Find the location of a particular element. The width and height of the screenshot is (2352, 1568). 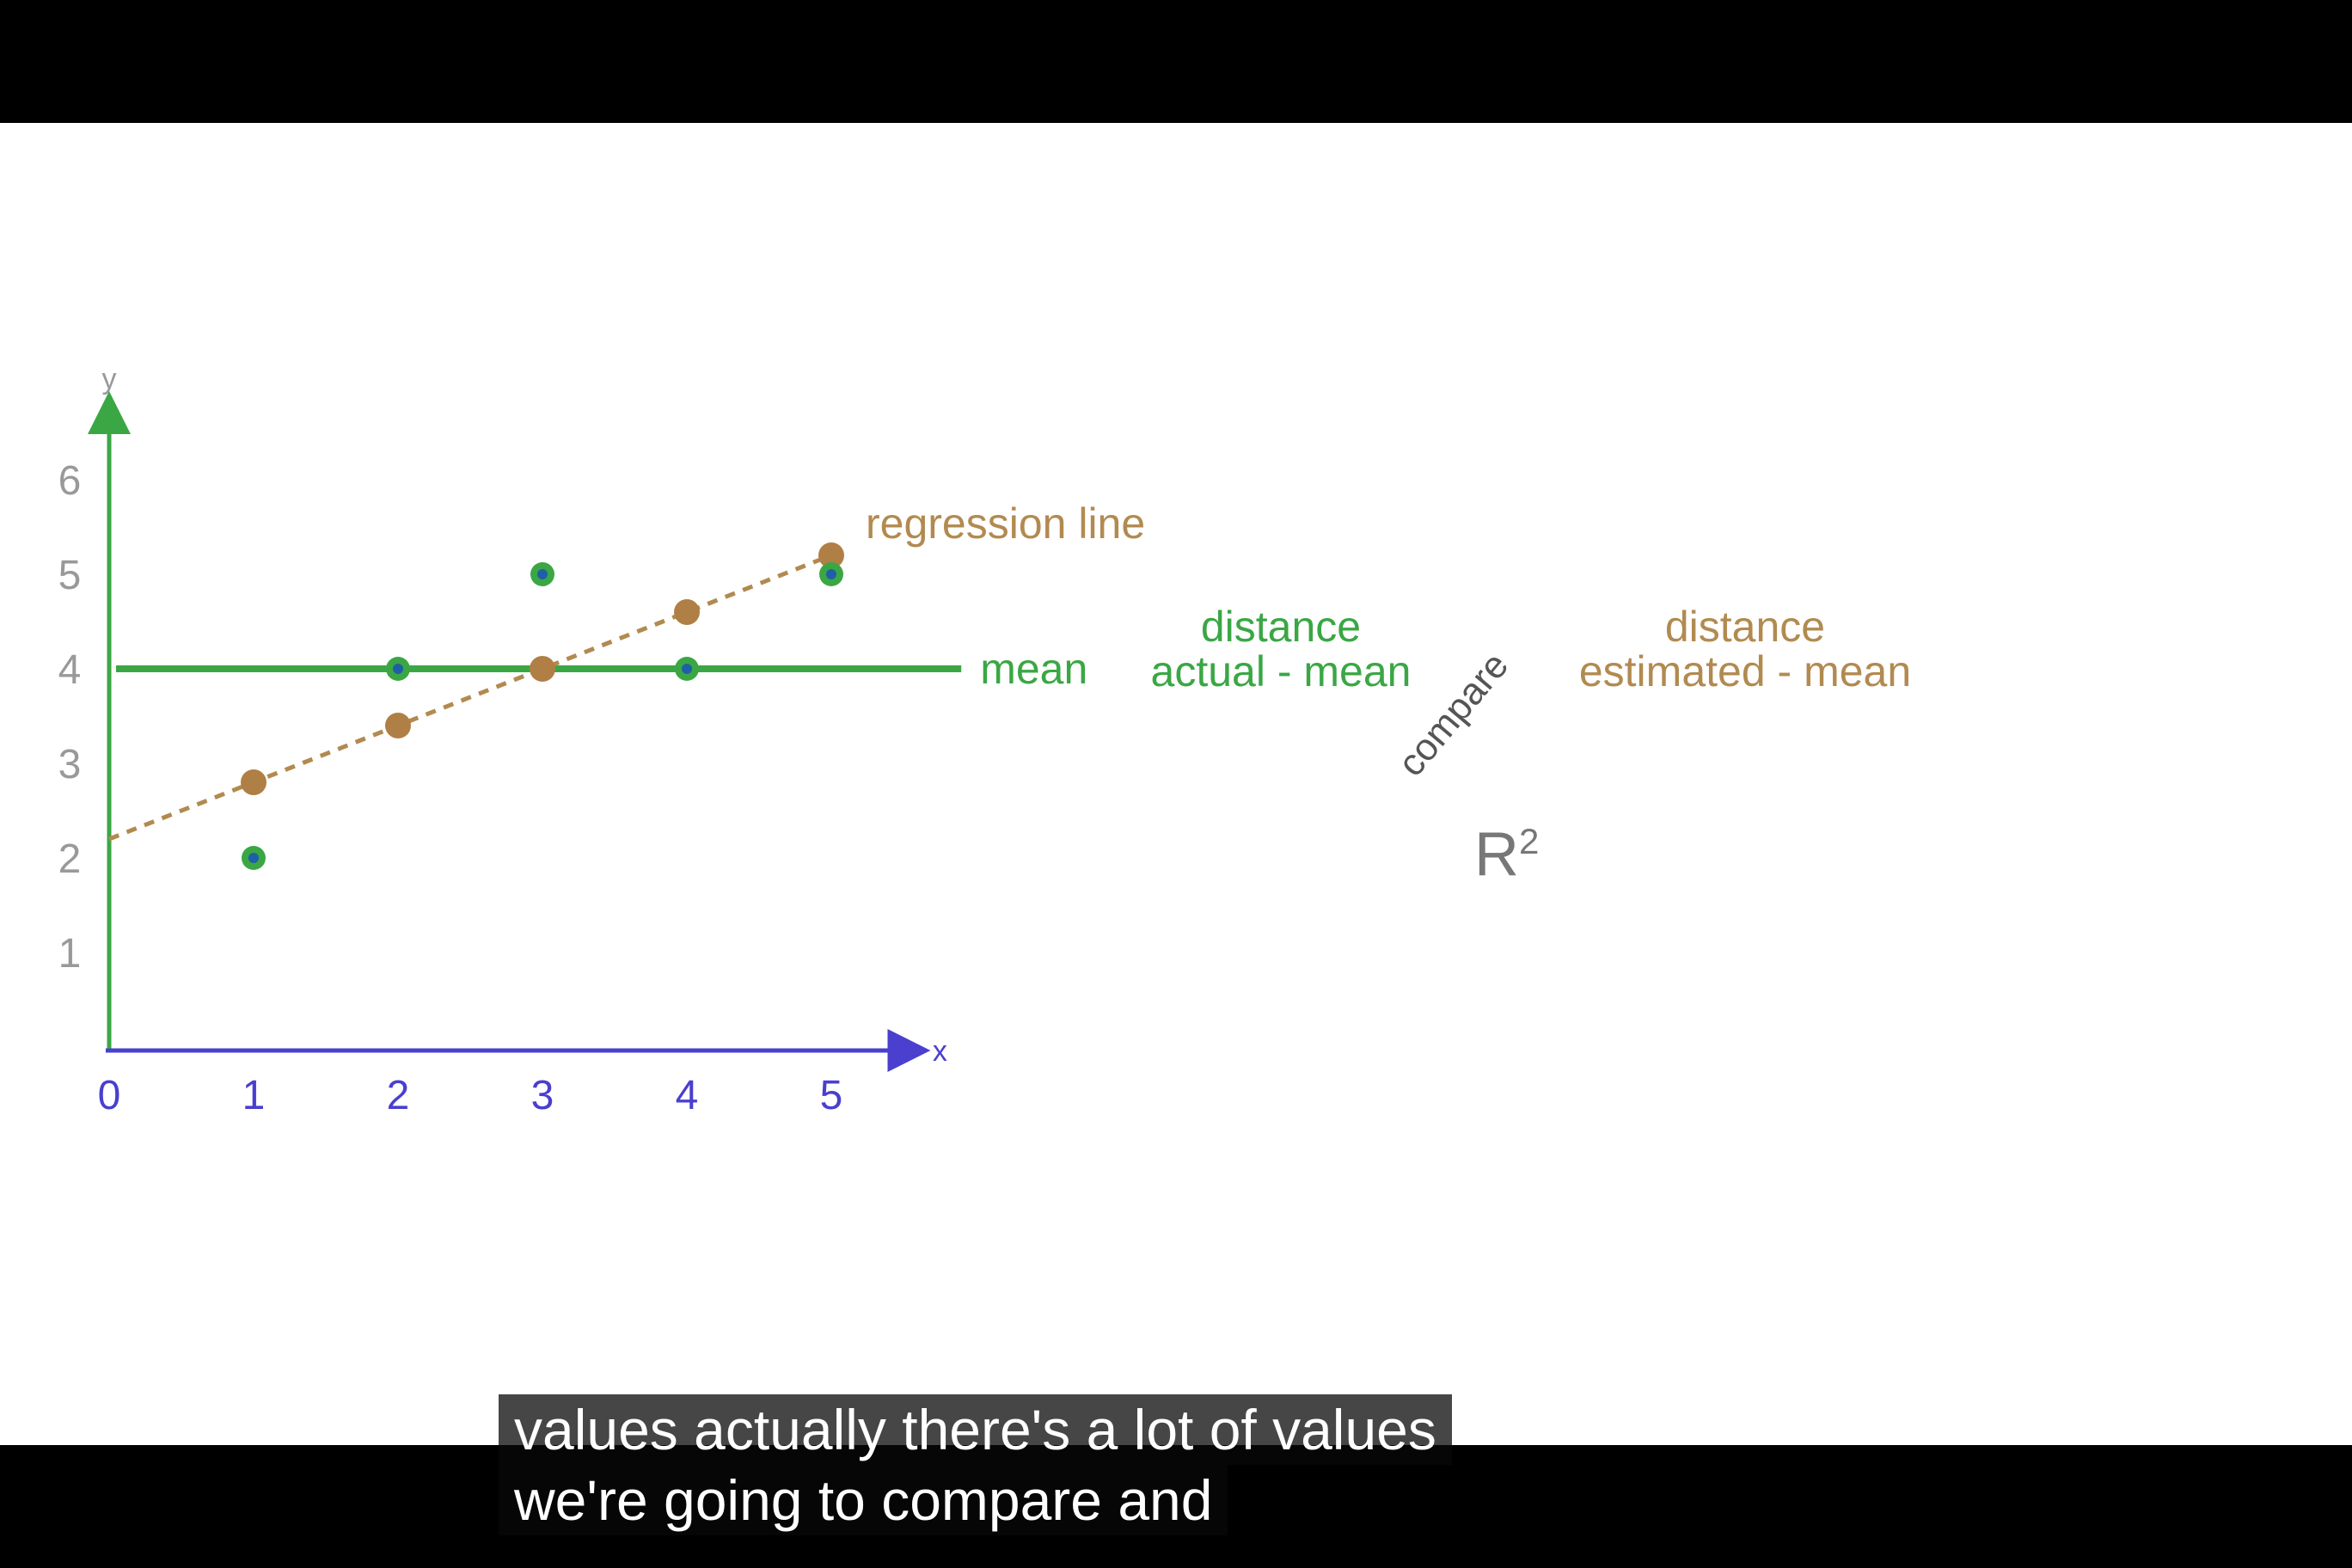

r-squared-label: R2 is located at coordinates (1506, 854).